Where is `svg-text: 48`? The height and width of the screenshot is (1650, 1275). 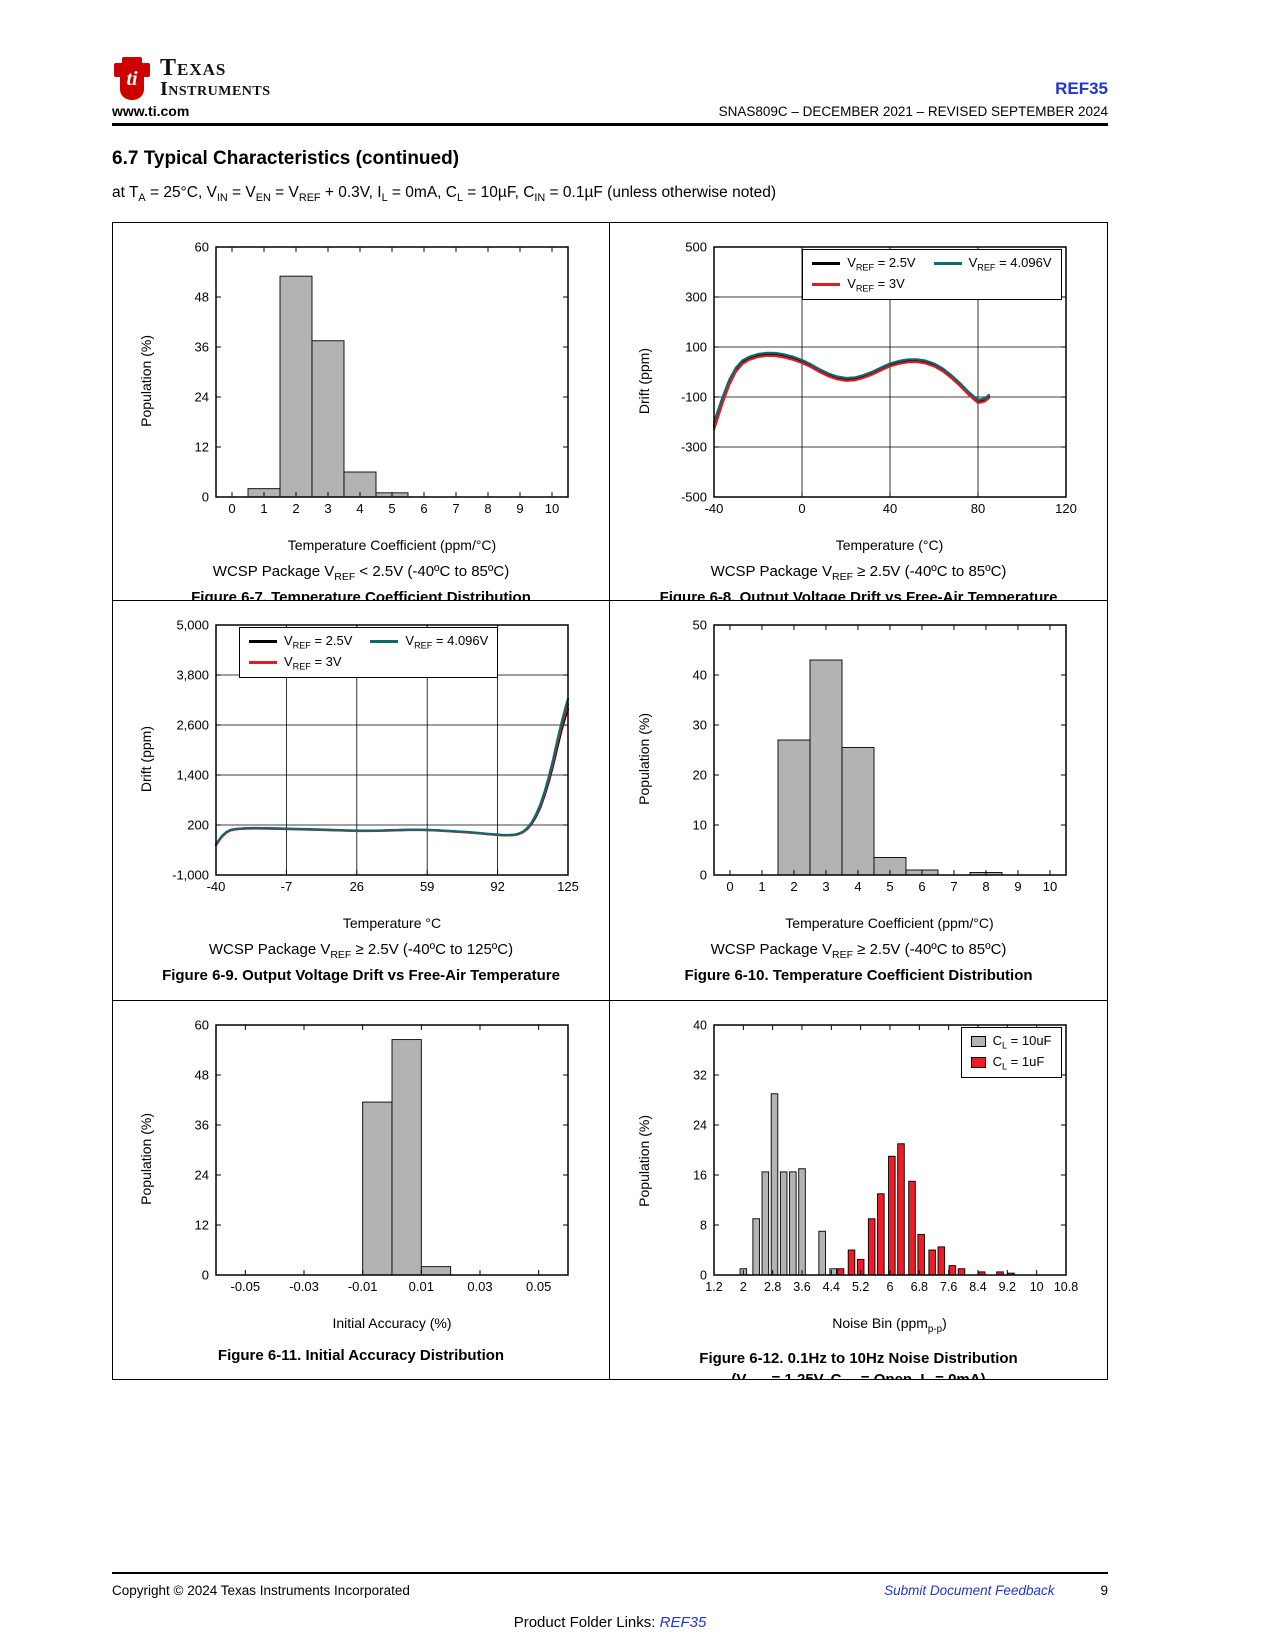 svg-text: 48 is located at coordinates (202, 1074).